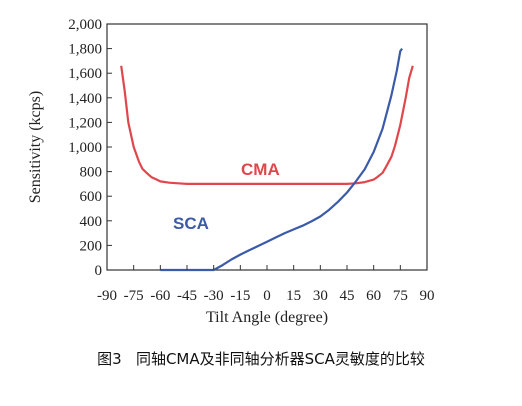  Describe the element at coordinates (85, 74) in the screenshot. I see `y-tick-label: 1,600` at that location.